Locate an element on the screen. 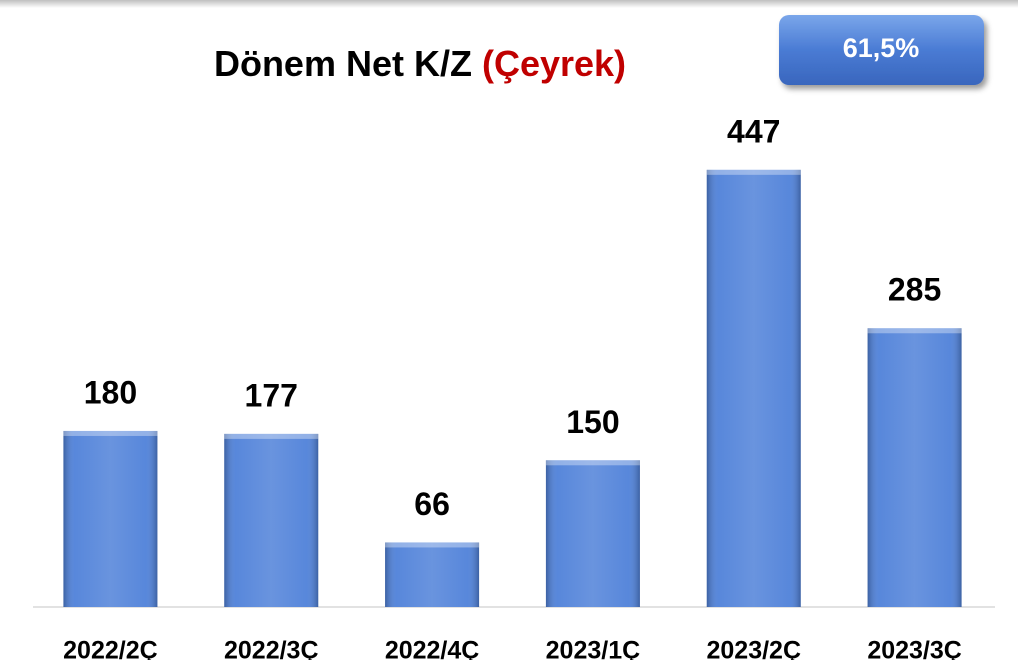 The width and height of the screenshot is (1018, 660). x-tick-label: 2022/2Ç is located at coordinates (110, 648).